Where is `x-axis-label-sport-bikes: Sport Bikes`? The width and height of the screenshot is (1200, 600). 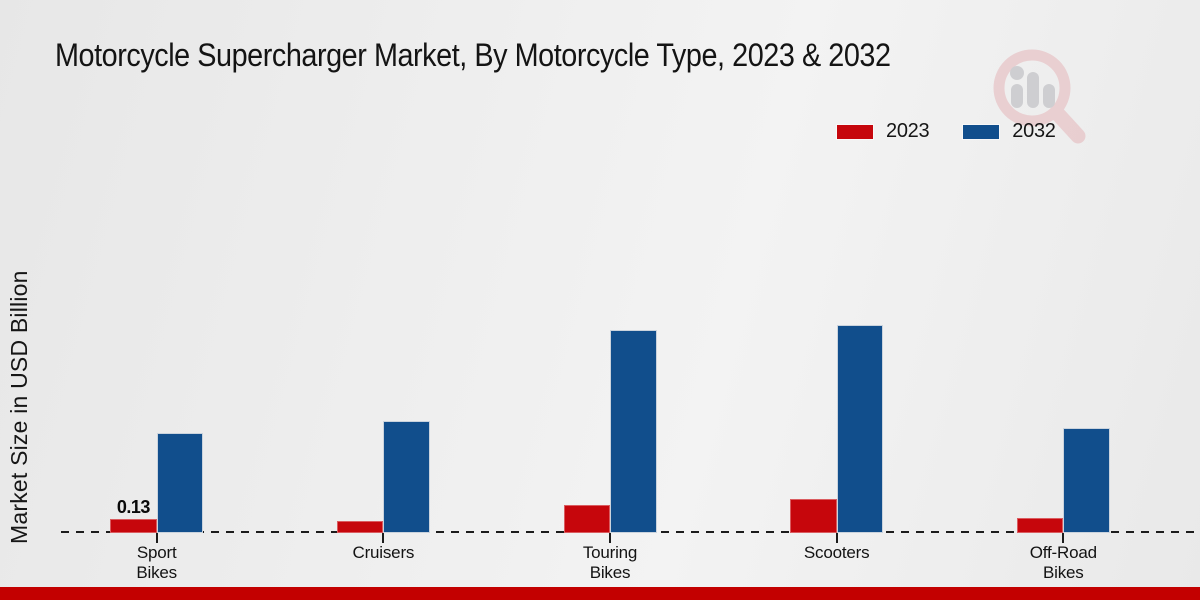
x-axis-label-sport-bikes: Sport Bikes is located at coordinates (156, 562).